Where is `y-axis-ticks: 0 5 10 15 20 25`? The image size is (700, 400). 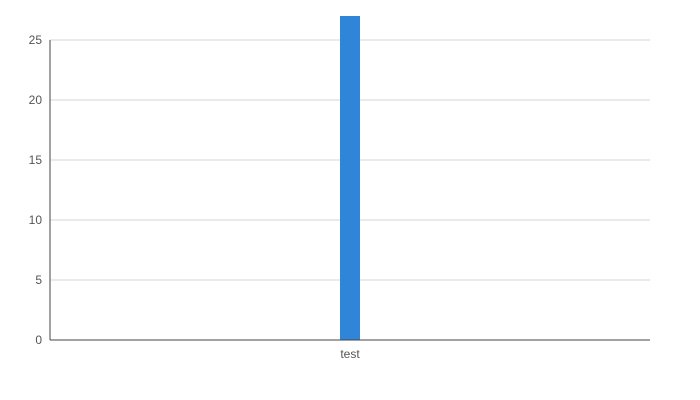 y-axis-ticks: 0 5 10 15 20 25 is located at coordinates (36, 190).